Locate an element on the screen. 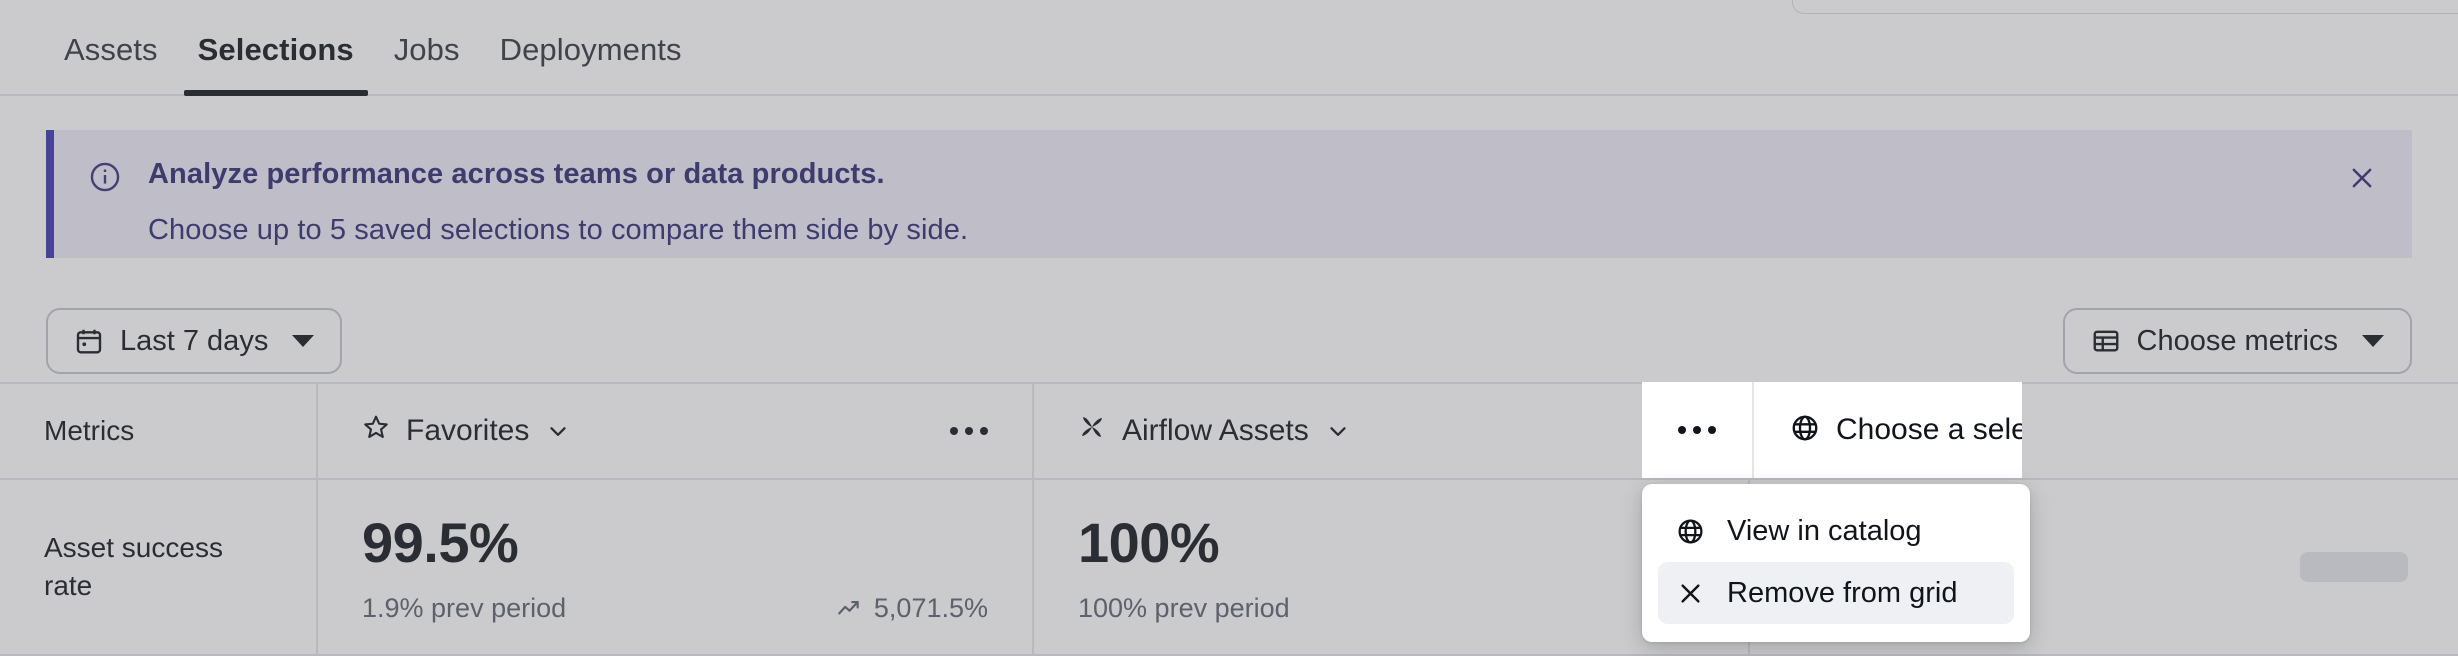  metric-prev-period: 1.9% prev period is located at coordinates (464, 607).